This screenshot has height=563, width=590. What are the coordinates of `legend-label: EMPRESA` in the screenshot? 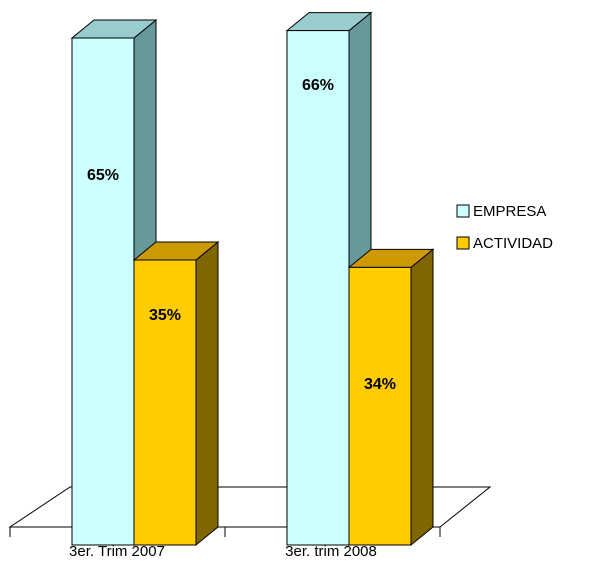 It's located at (509, 211).